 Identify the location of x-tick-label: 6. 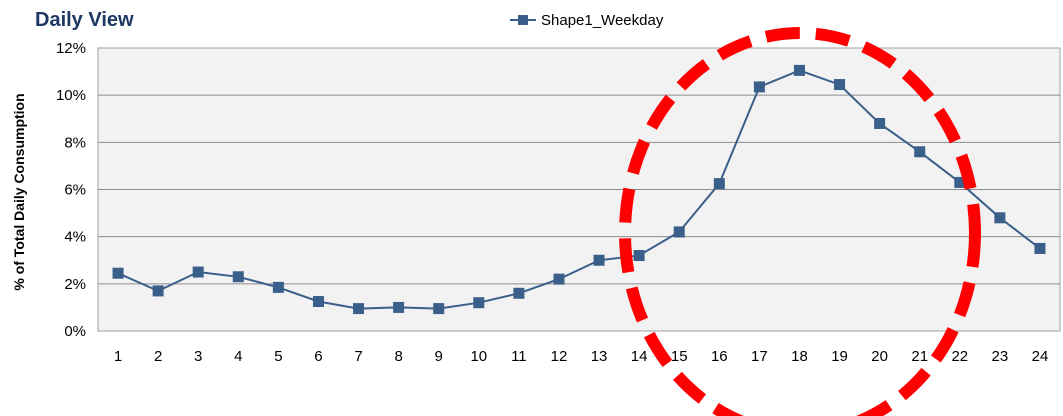
(318, 356).